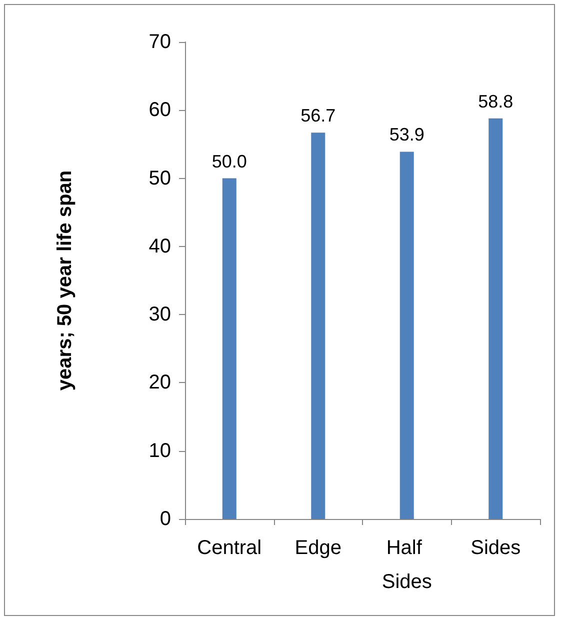 The image size is (561, 622). Describe the element at coordinates (165, 519) in the screenshot. I see `y-tick-label: 0` at that location.